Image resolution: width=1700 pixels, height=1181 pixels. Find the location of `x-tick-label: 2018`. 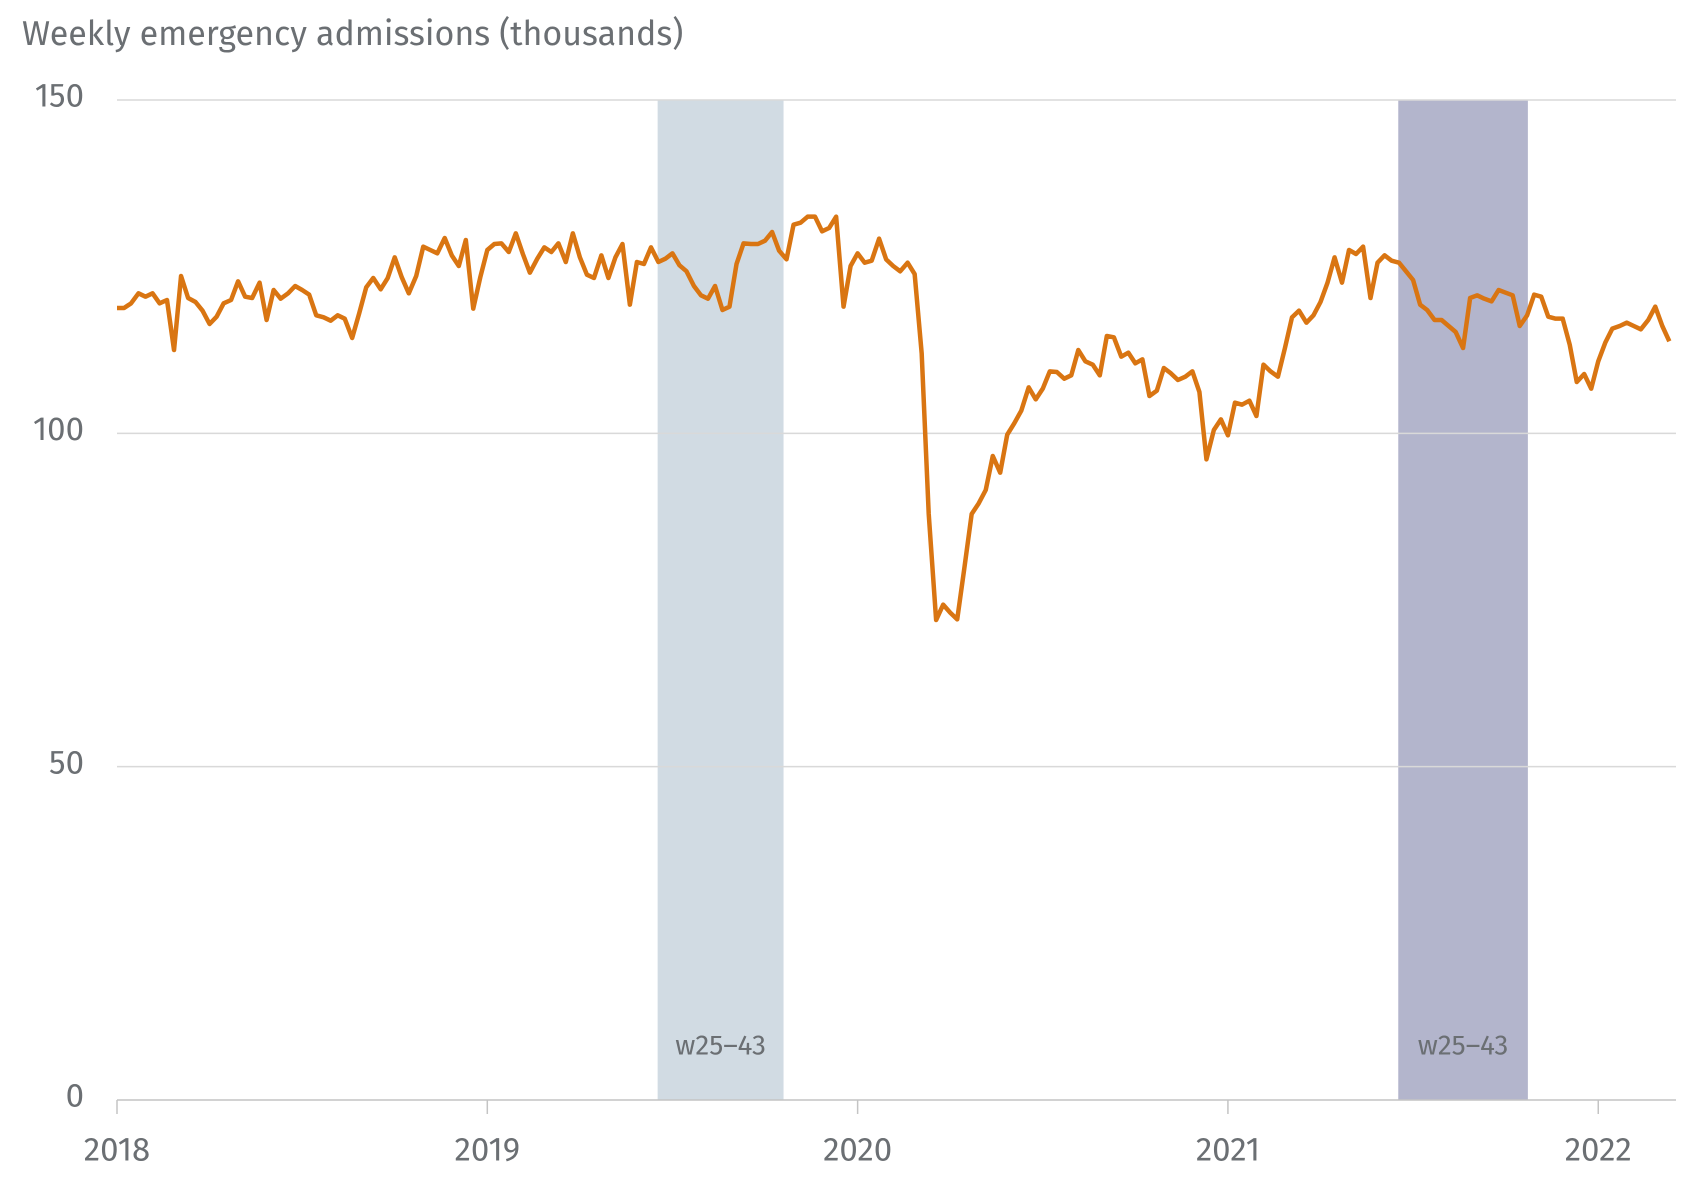

x-tick-label: 2018 is located at coordinates (117, 1150).